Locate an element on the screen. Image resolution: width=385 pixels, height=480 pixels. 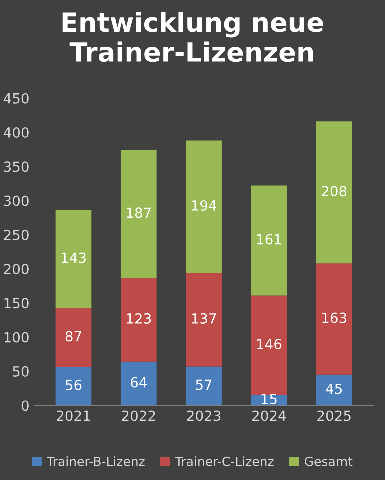
legend-label: Trainer-B-Lizenz is located at coordinates (96, 461).